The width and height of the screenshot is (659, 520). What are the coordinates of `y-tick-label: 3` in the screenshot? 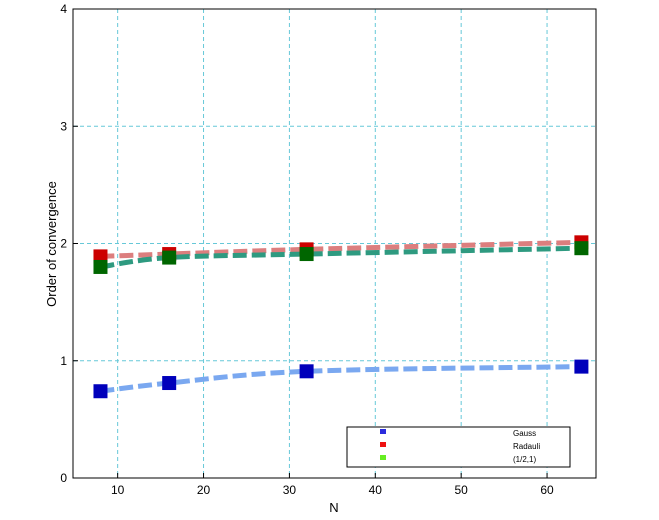 It's located at (63, 126).